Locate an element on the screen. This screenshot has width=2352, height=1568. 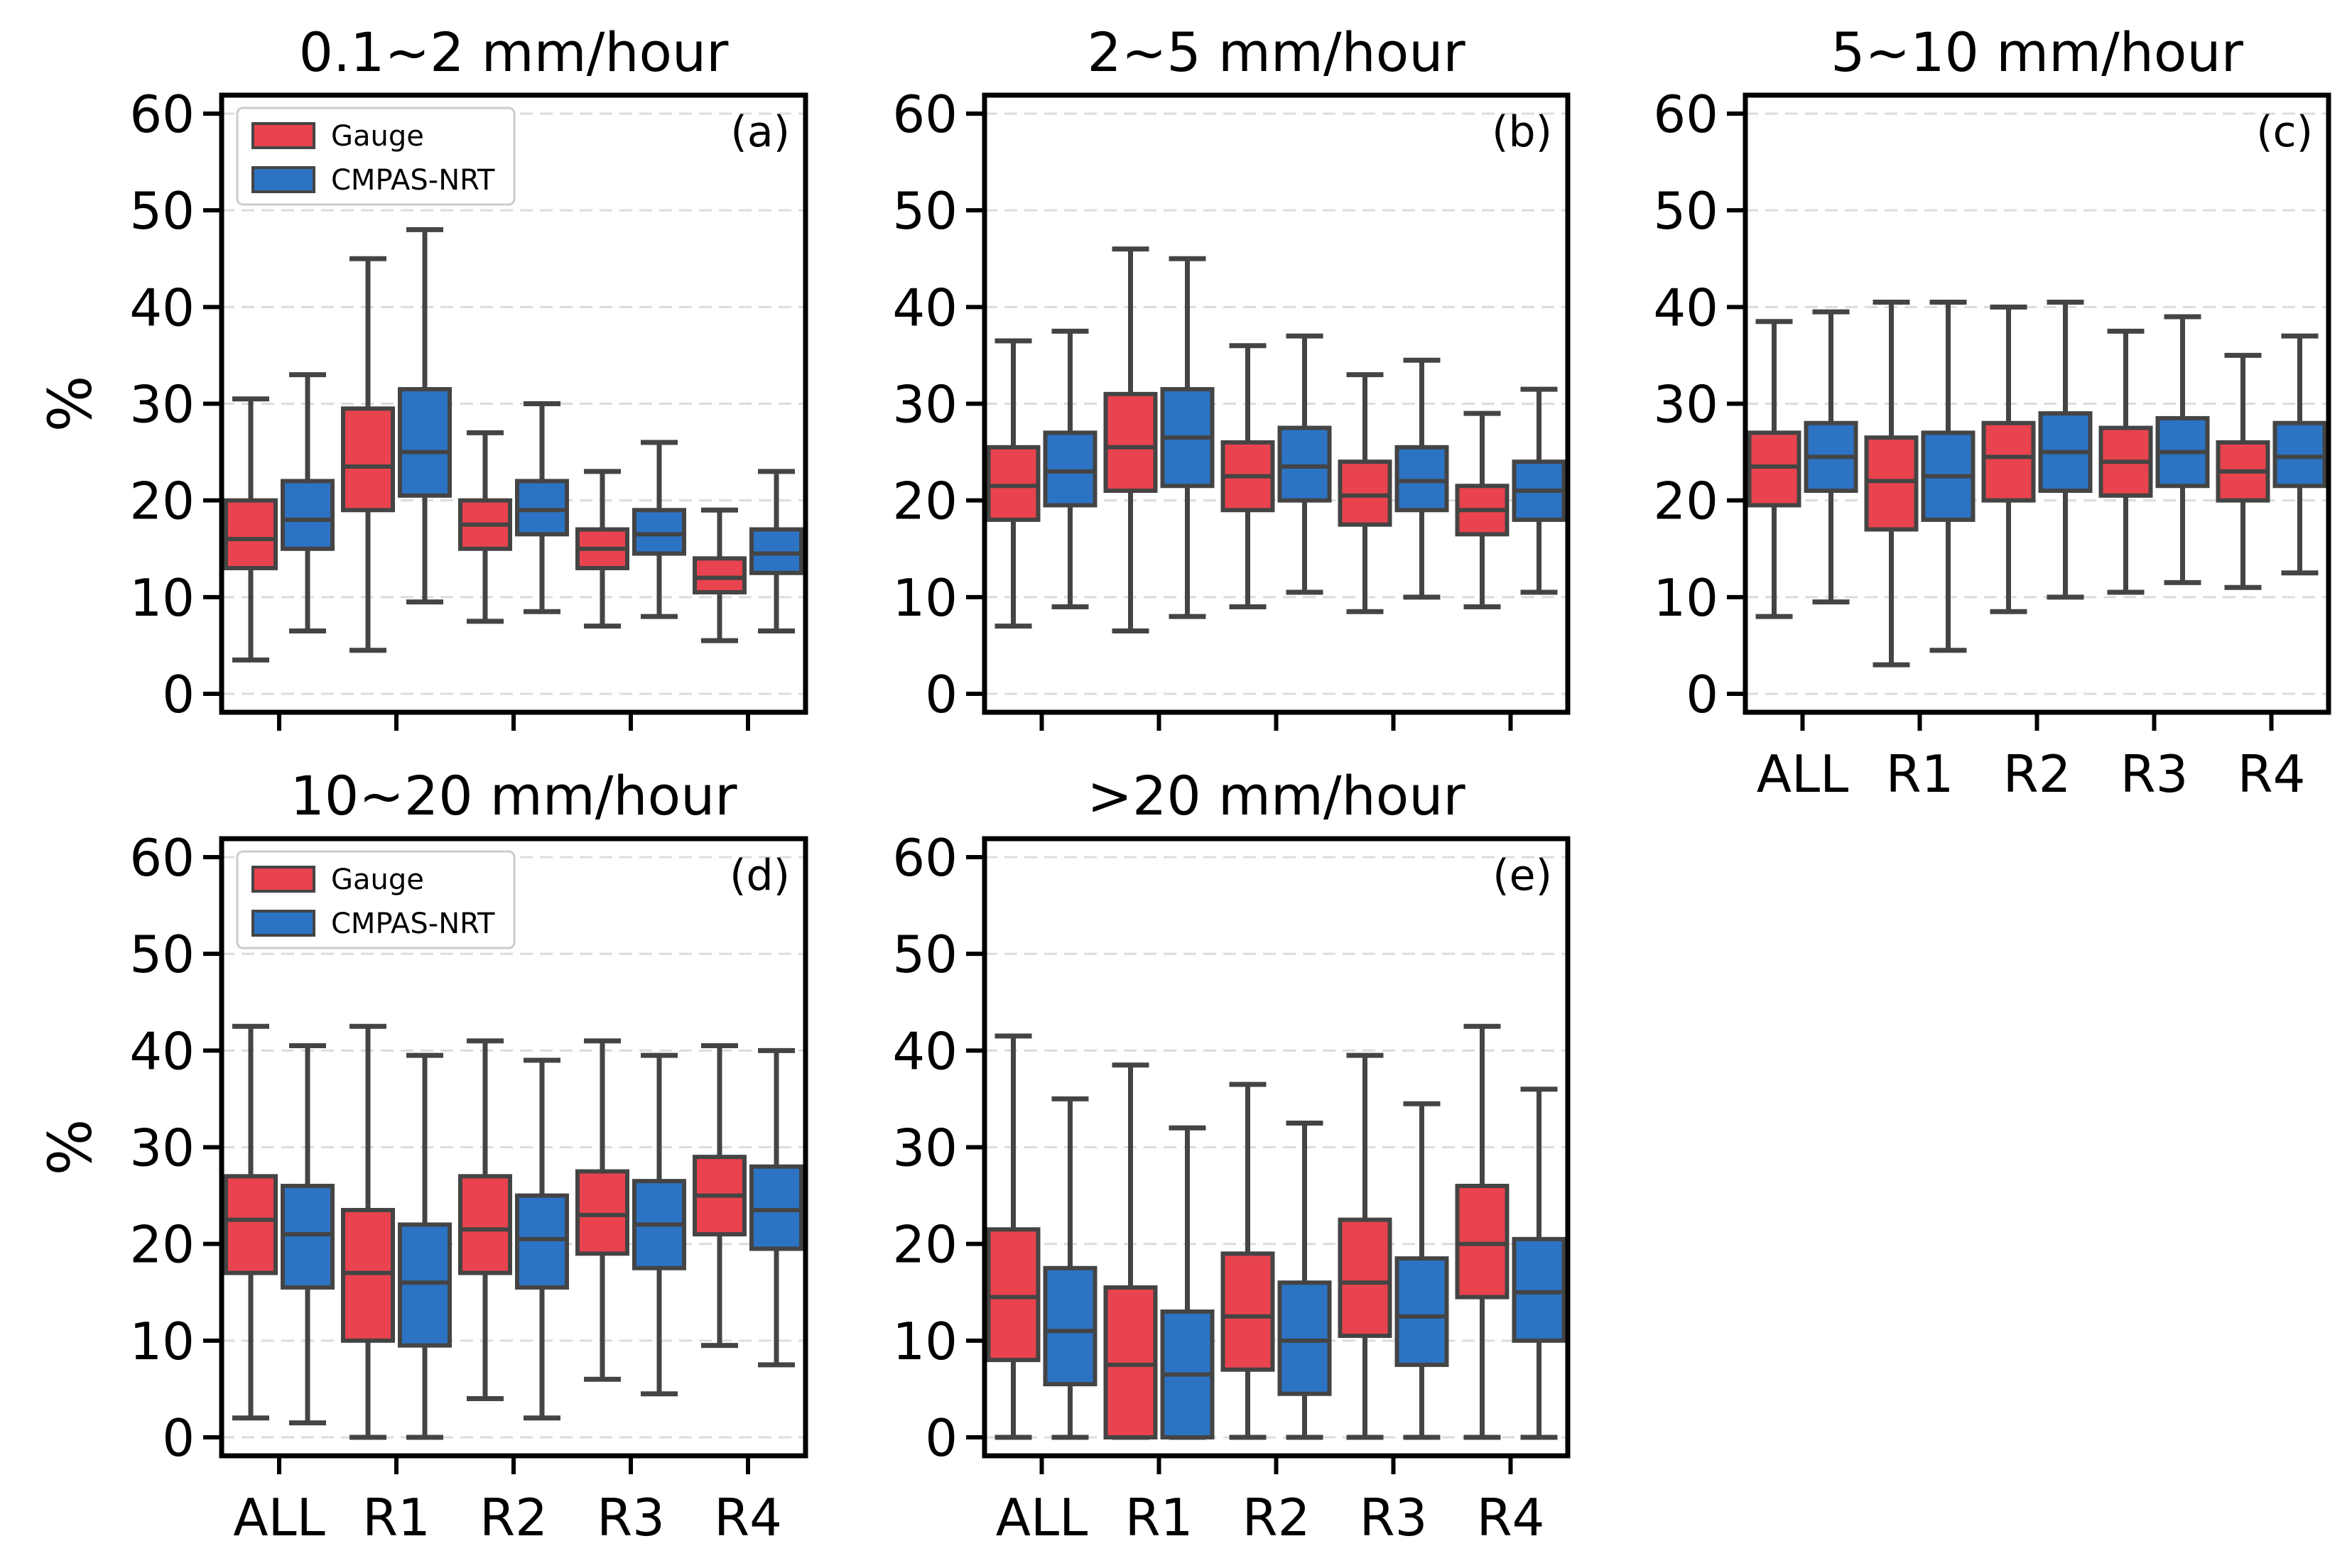
box-cmpas-r3 is located at coordinates (1422, 479).